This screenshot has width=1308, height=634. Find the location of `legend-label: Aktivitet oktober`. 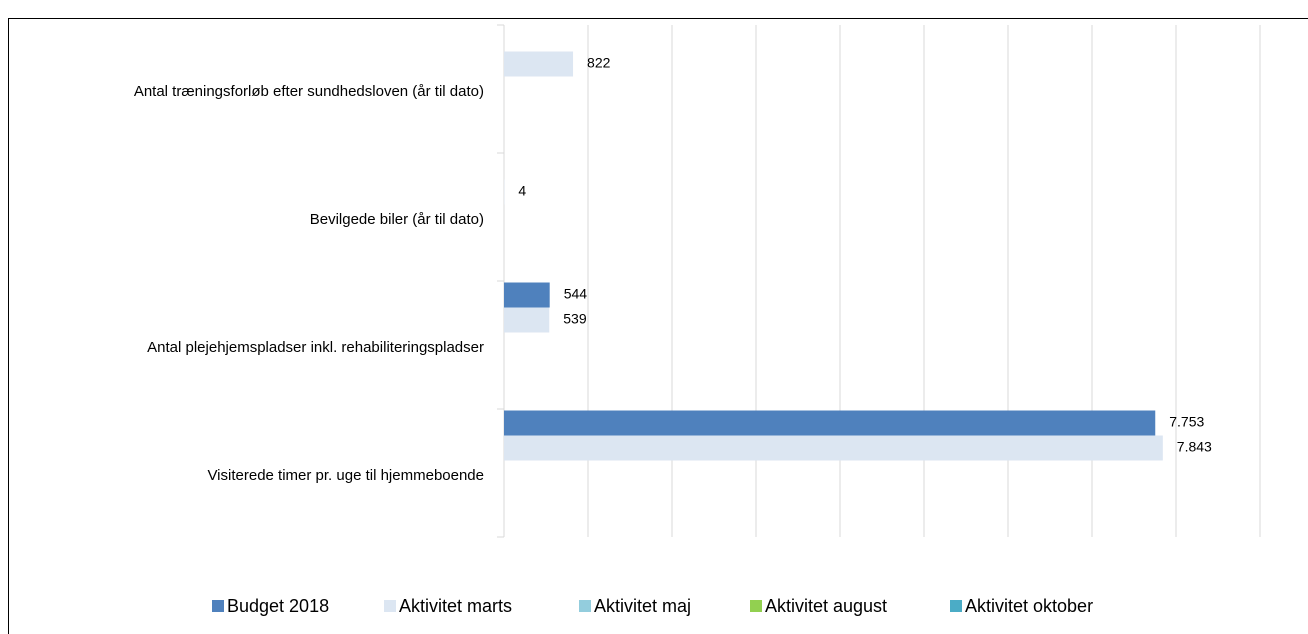

legend-label: Aktivitet oktober is located at coordinates (1029, 606).